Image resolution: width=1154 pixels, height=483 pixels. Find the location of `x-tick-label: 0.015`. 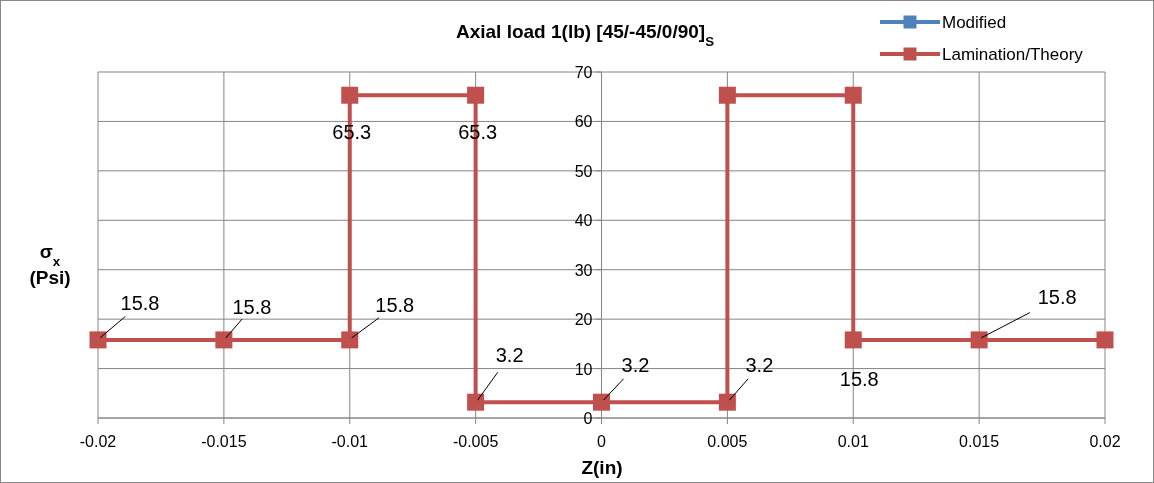

x-tick-label: 0.015 is located at coordinates (979, 441).